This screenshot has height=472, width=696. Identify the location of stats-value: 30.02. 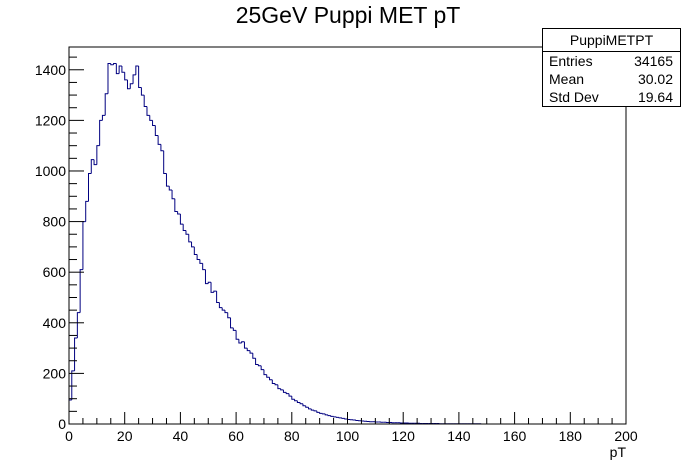
(655, 79).